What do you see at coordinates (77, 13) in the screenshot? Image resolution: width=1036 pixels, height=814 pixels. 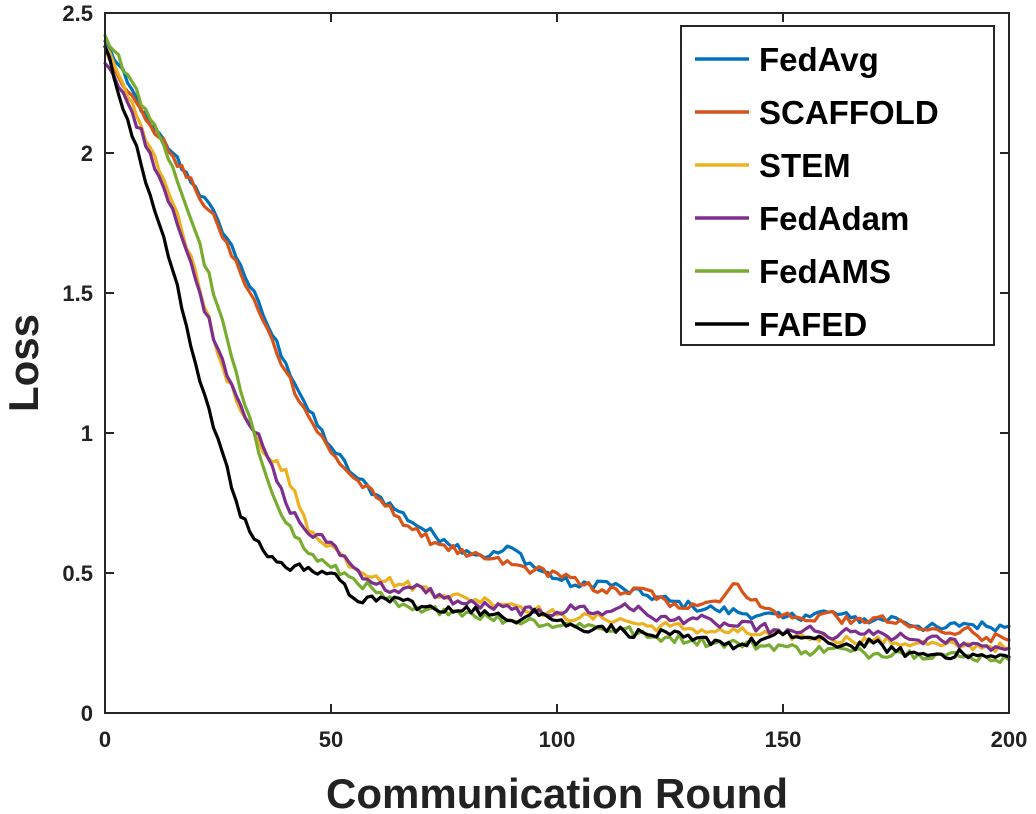 I see `y-tick-label: 2.5` at bounding box center [77, 13].